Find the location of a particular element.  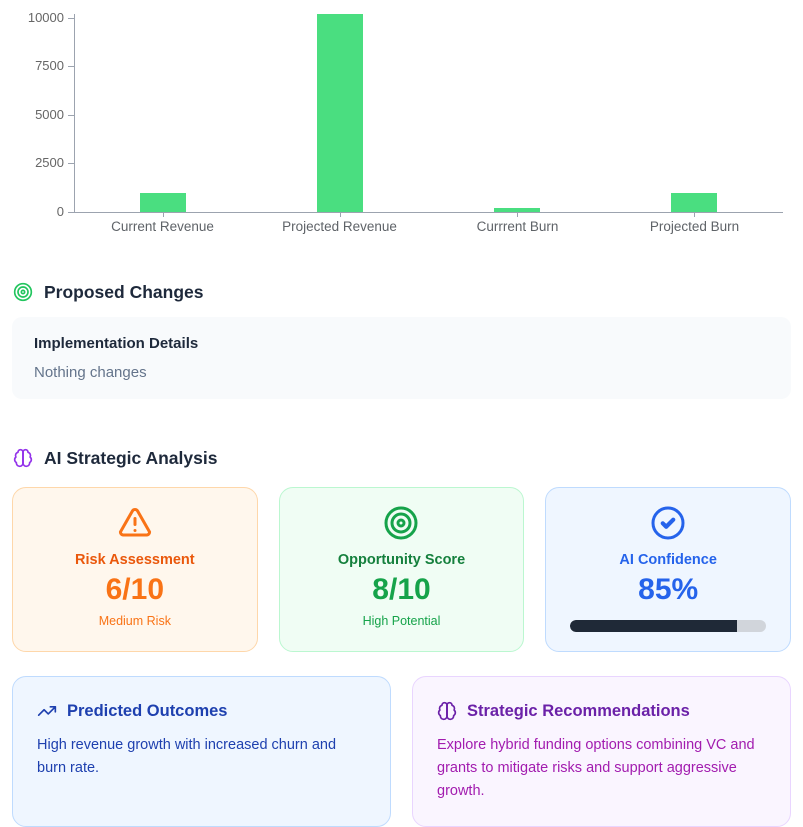

section-title: Proposed Changes is located at coordinates (124, 291).